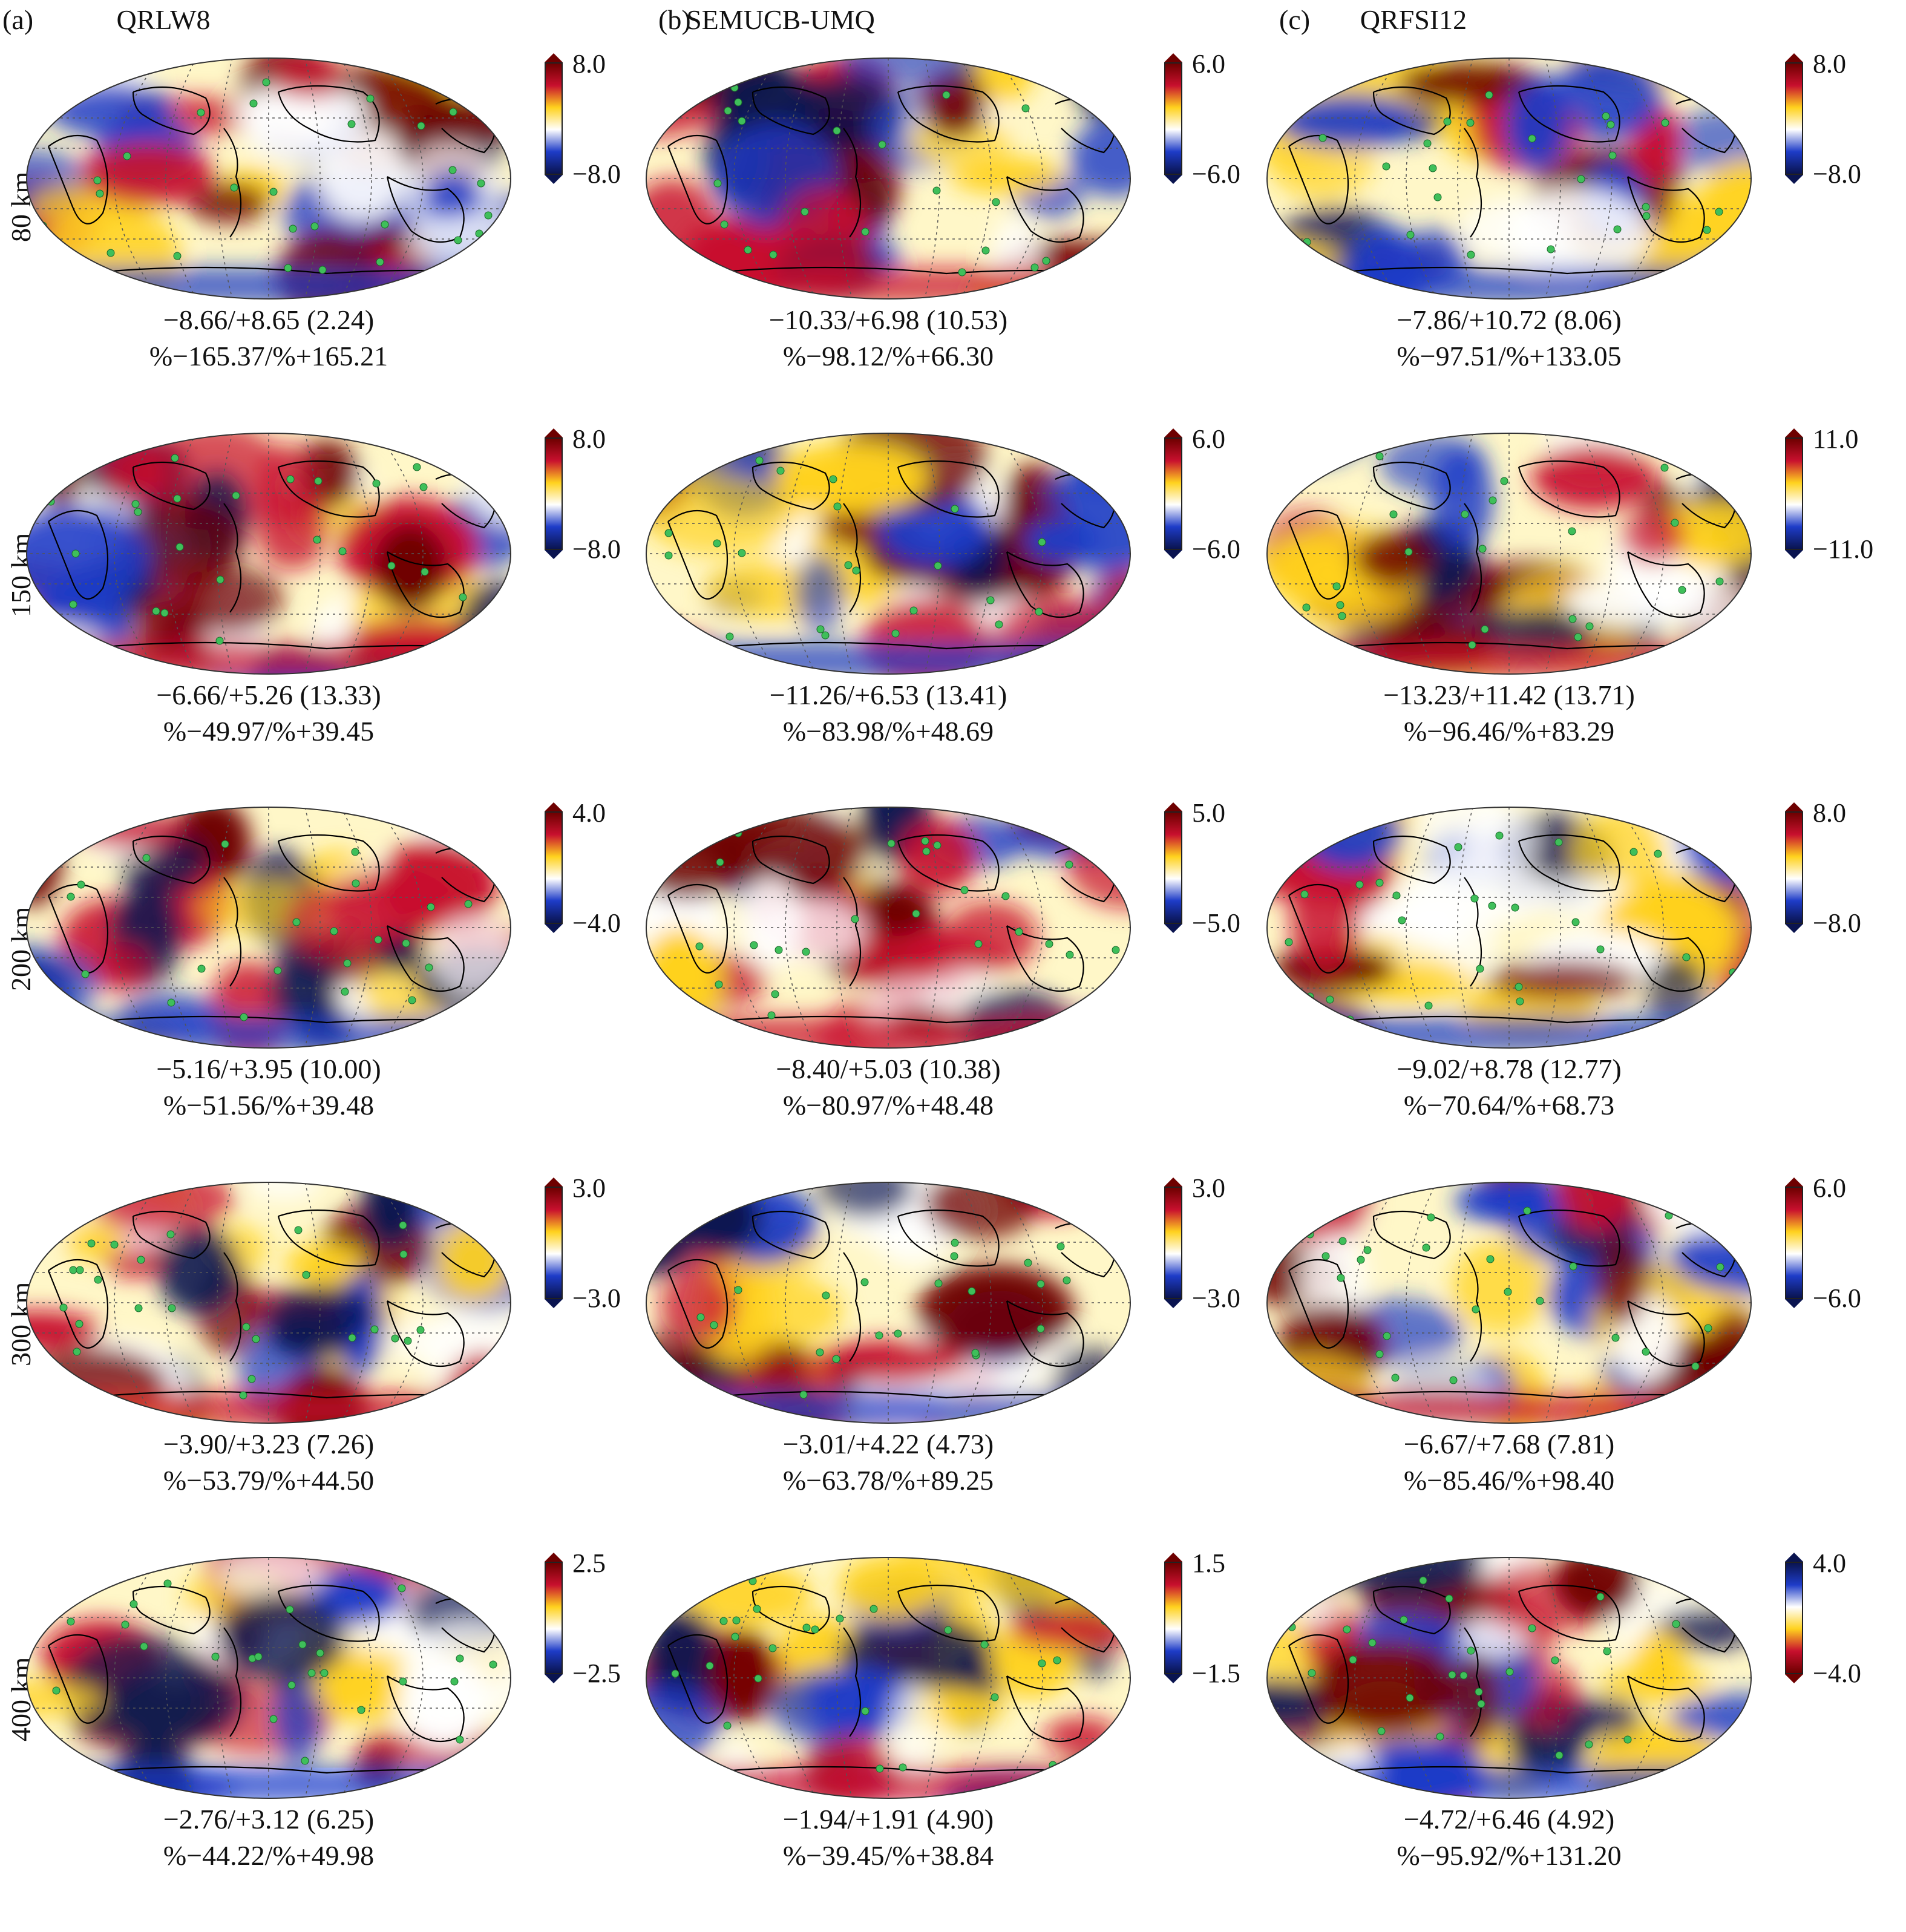 The image size is (1906, 1932). What do you see at coordinates (268, 1819) in the screenshot?
I see `range-statistics: −2.76/+3.12 (6.25)` at bounding box center [268, 1819].